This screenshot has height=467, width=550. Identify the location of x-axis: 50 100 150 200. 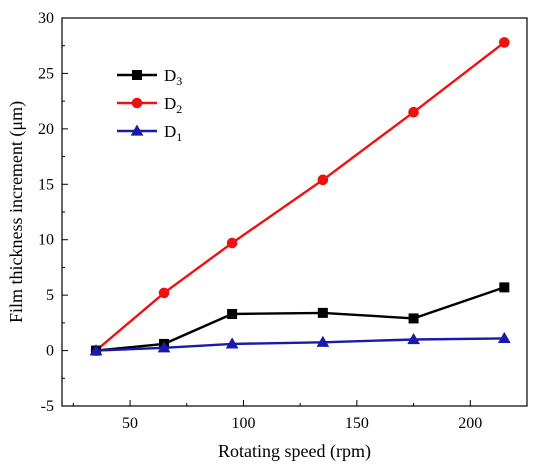
(300, 416).